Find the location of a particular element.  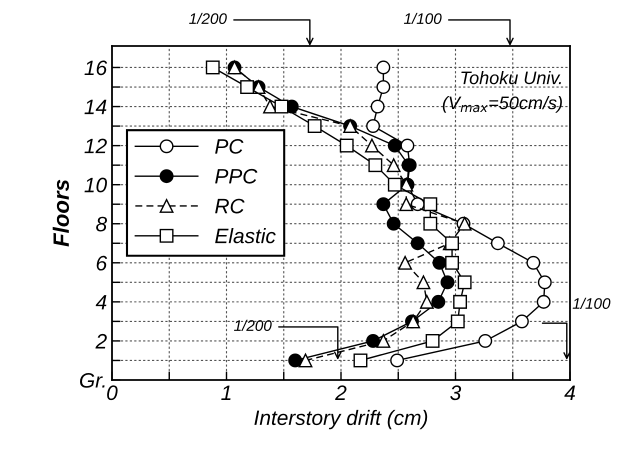

x-tick-label: 0 is located at coordinates (112, 392).